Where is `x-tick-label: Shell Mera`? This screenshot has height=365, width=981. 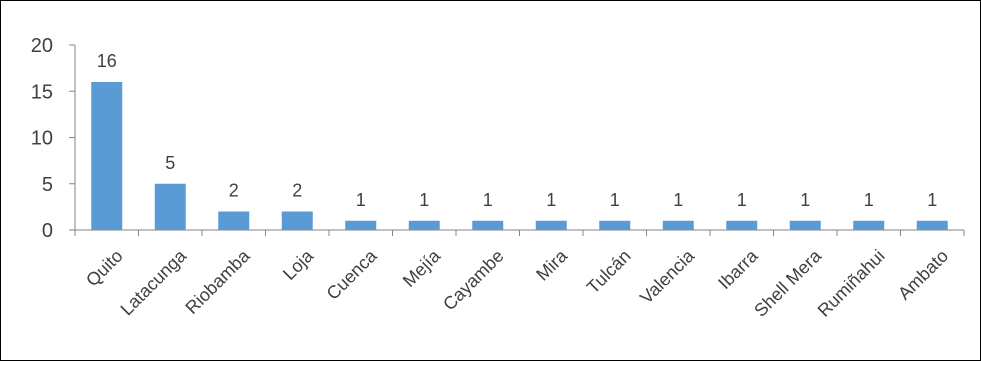
x-tick-label: Shell Mera is located at coordinates (788, 283).